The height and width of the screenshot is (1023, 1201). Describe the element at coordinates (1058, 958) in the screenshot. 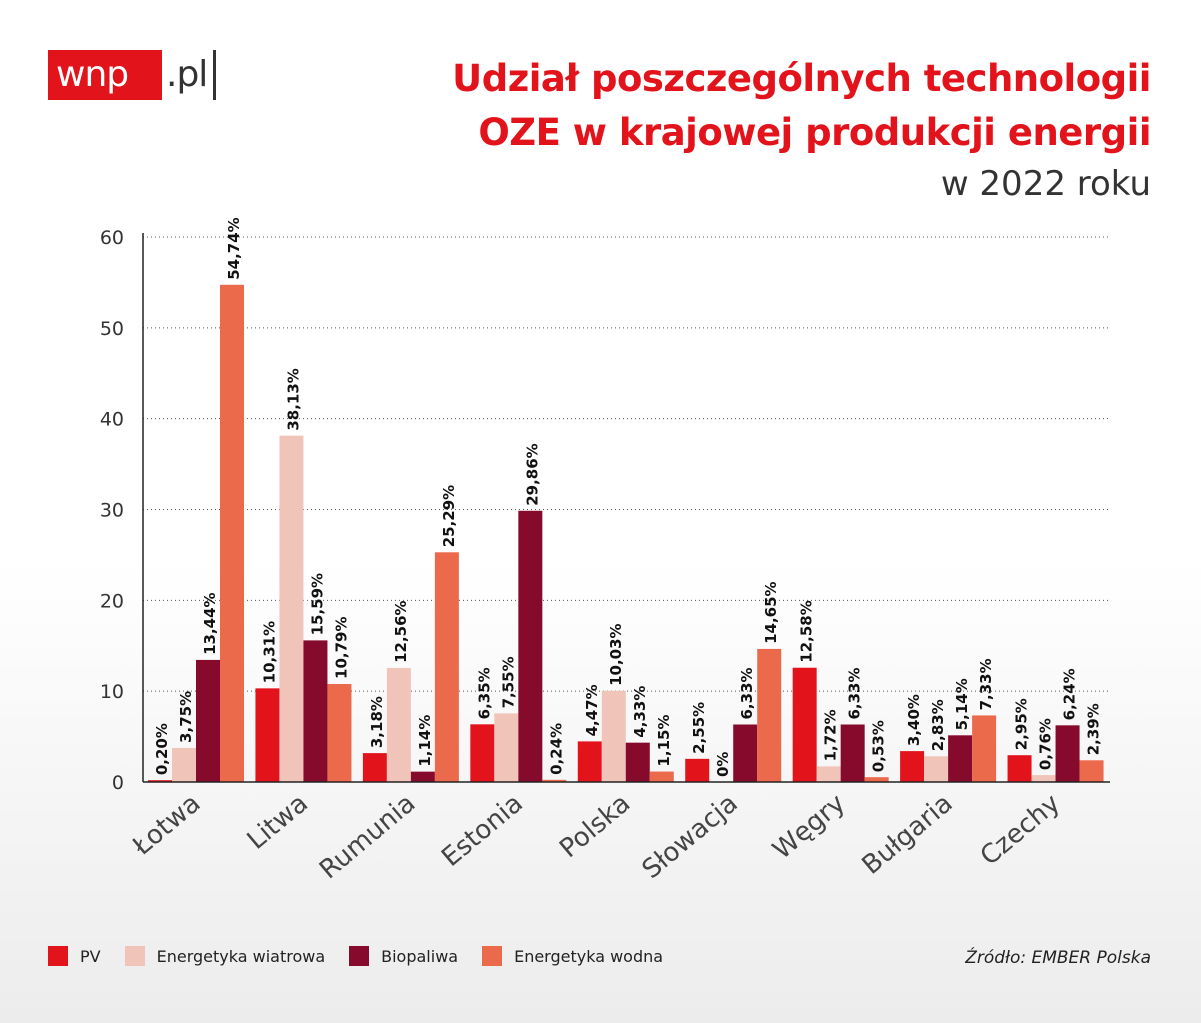

I see `source-note: Źródło: EMBER Polska` at that location.